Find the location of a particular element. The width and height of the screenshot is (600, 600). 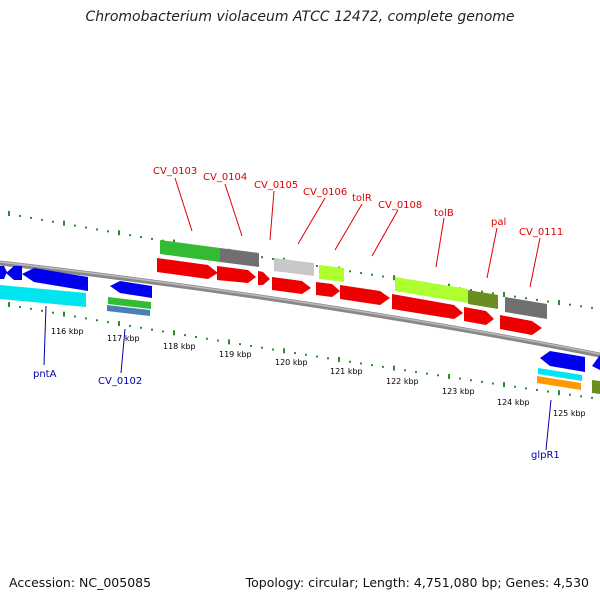

scale-label: 124 kbp is located at coordinates (513, 402).